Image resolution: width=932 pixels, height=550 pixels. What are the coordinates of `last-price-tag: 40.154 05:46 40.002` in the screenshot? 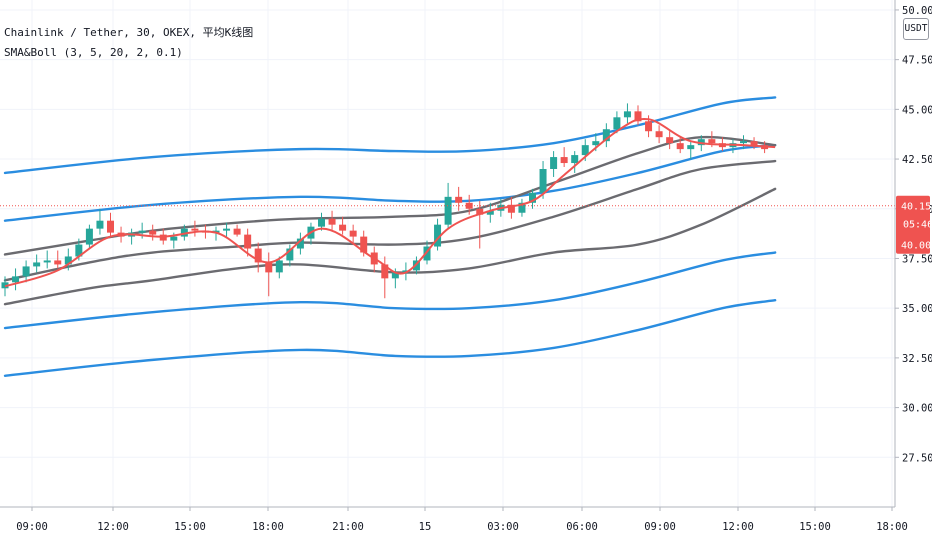 It's located at (914, 224).